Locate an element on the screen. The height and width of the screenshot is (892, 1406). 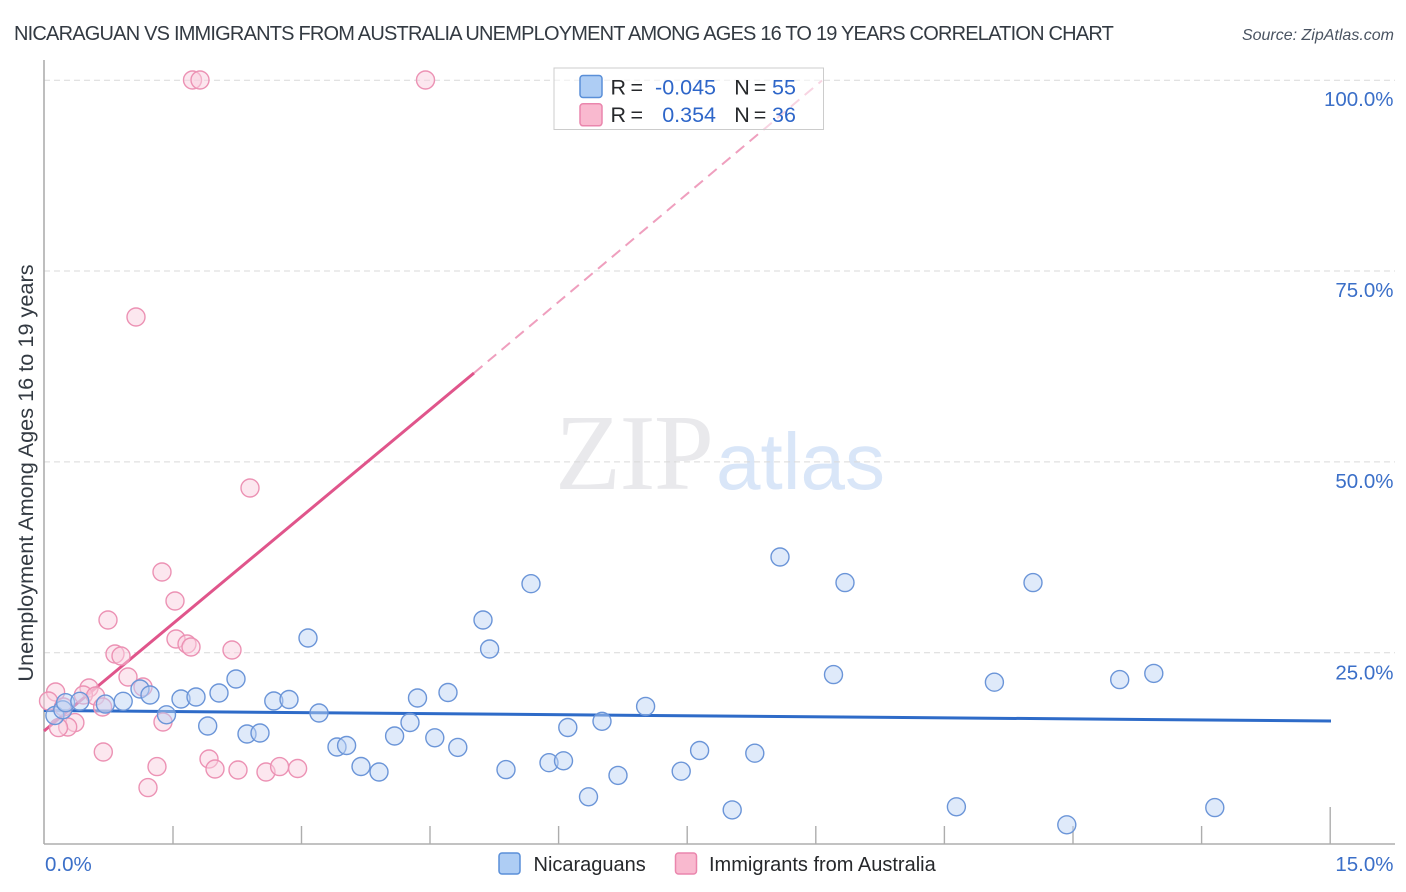
svg-text: 50.0% is located at coordinates (1364, 481).